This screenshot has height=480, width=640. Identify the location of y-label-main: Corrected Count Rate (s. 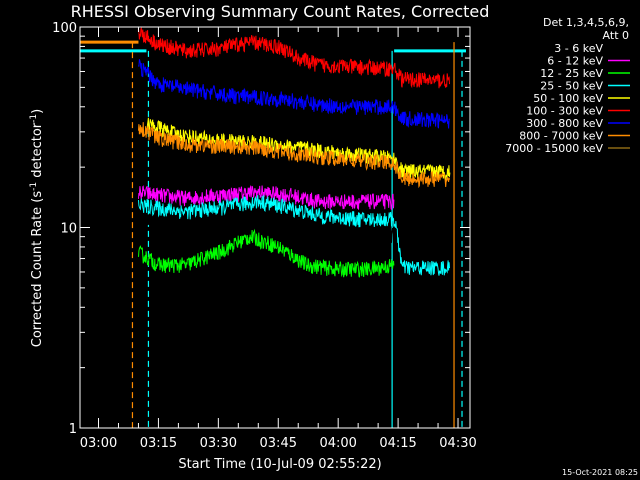
(37, 269).